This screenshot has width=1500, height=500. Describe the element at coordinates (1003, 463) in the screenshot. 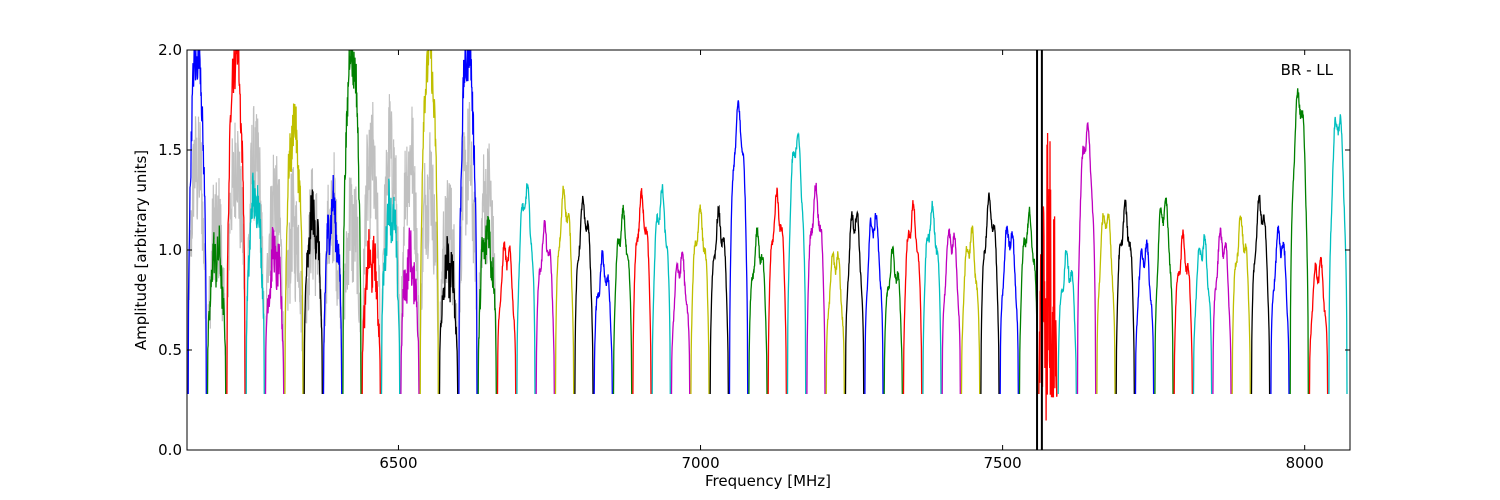

I see `x-tick-label: 7500` at that location.